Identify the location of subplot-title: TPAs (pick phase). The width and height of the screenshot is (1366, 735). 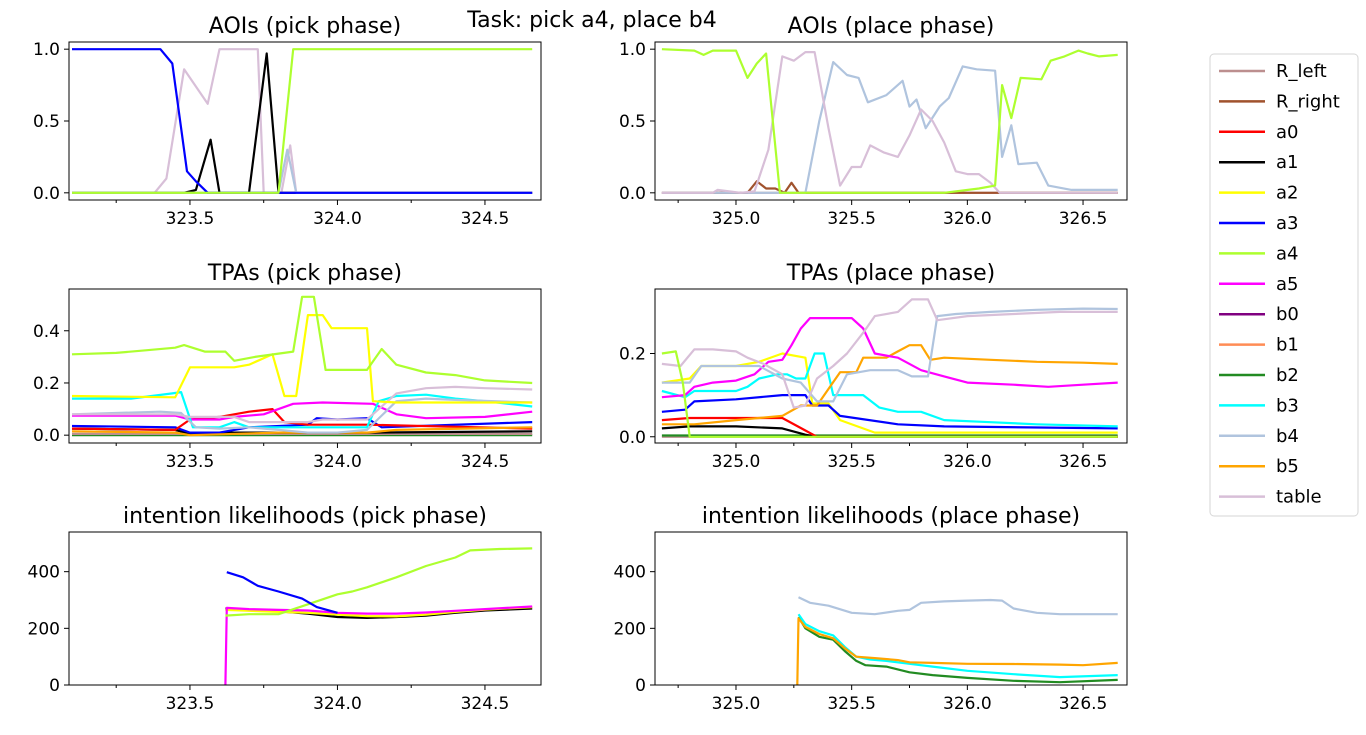
(304, 273).